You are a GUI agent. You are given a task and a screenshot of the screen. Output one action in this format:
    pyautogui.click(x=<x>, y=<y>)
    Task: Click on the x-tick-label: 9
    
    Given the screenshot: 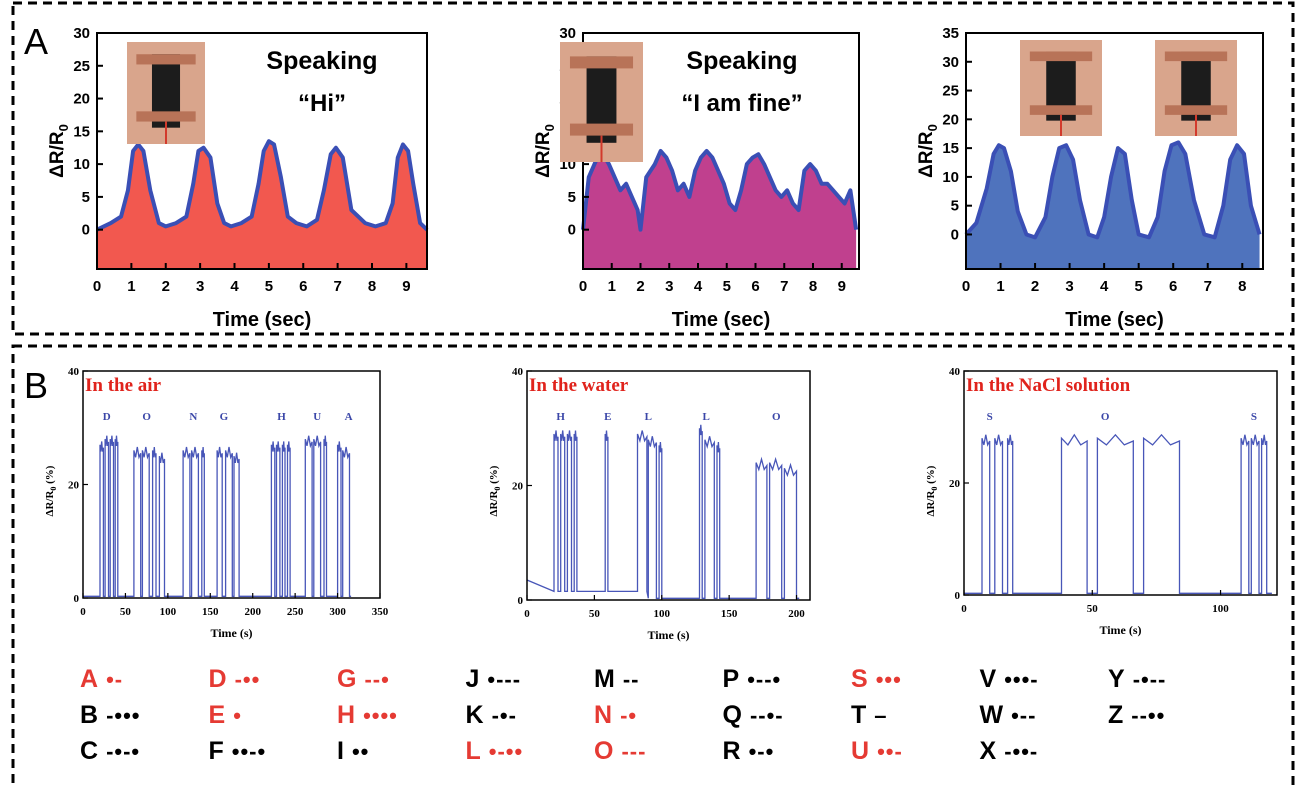 What is the action you would take?
    pyautogui.click(x=406, y=286)
    